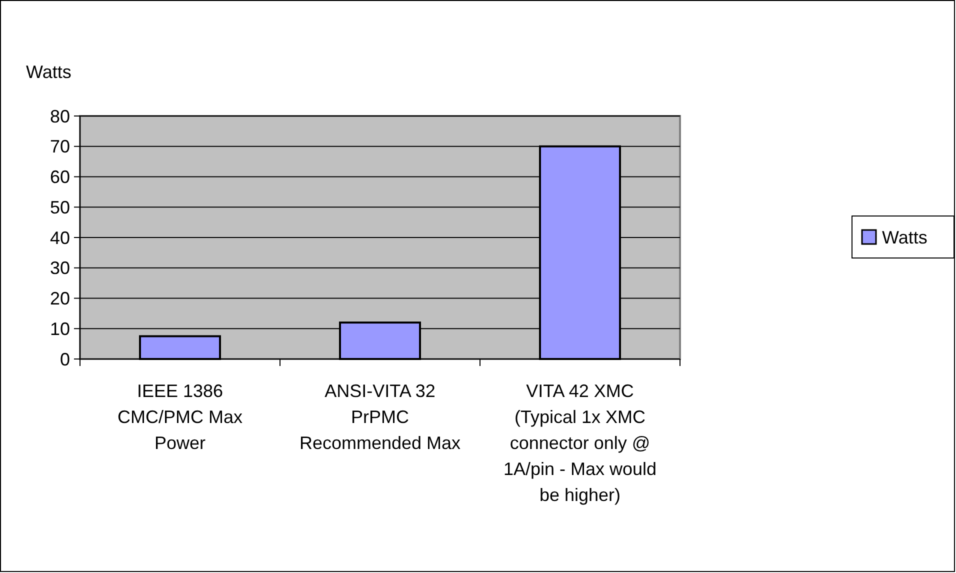  Describe the element at coordinates (60, 116) in the screenshot. I see `y-tick-label: 80` at that location.